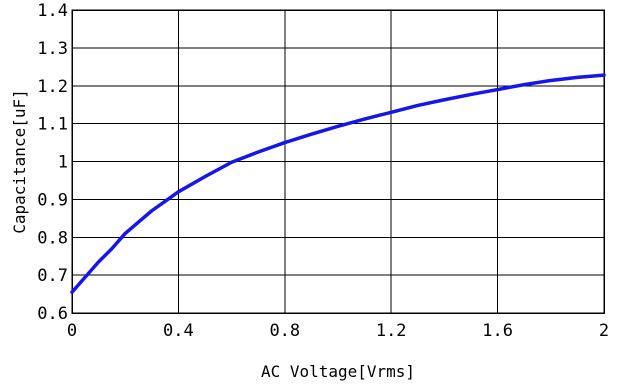 Image resolution: width=618 pixels, height=385 pixels. I want to click on x-tick-label: 1.2, so click(391, 331).